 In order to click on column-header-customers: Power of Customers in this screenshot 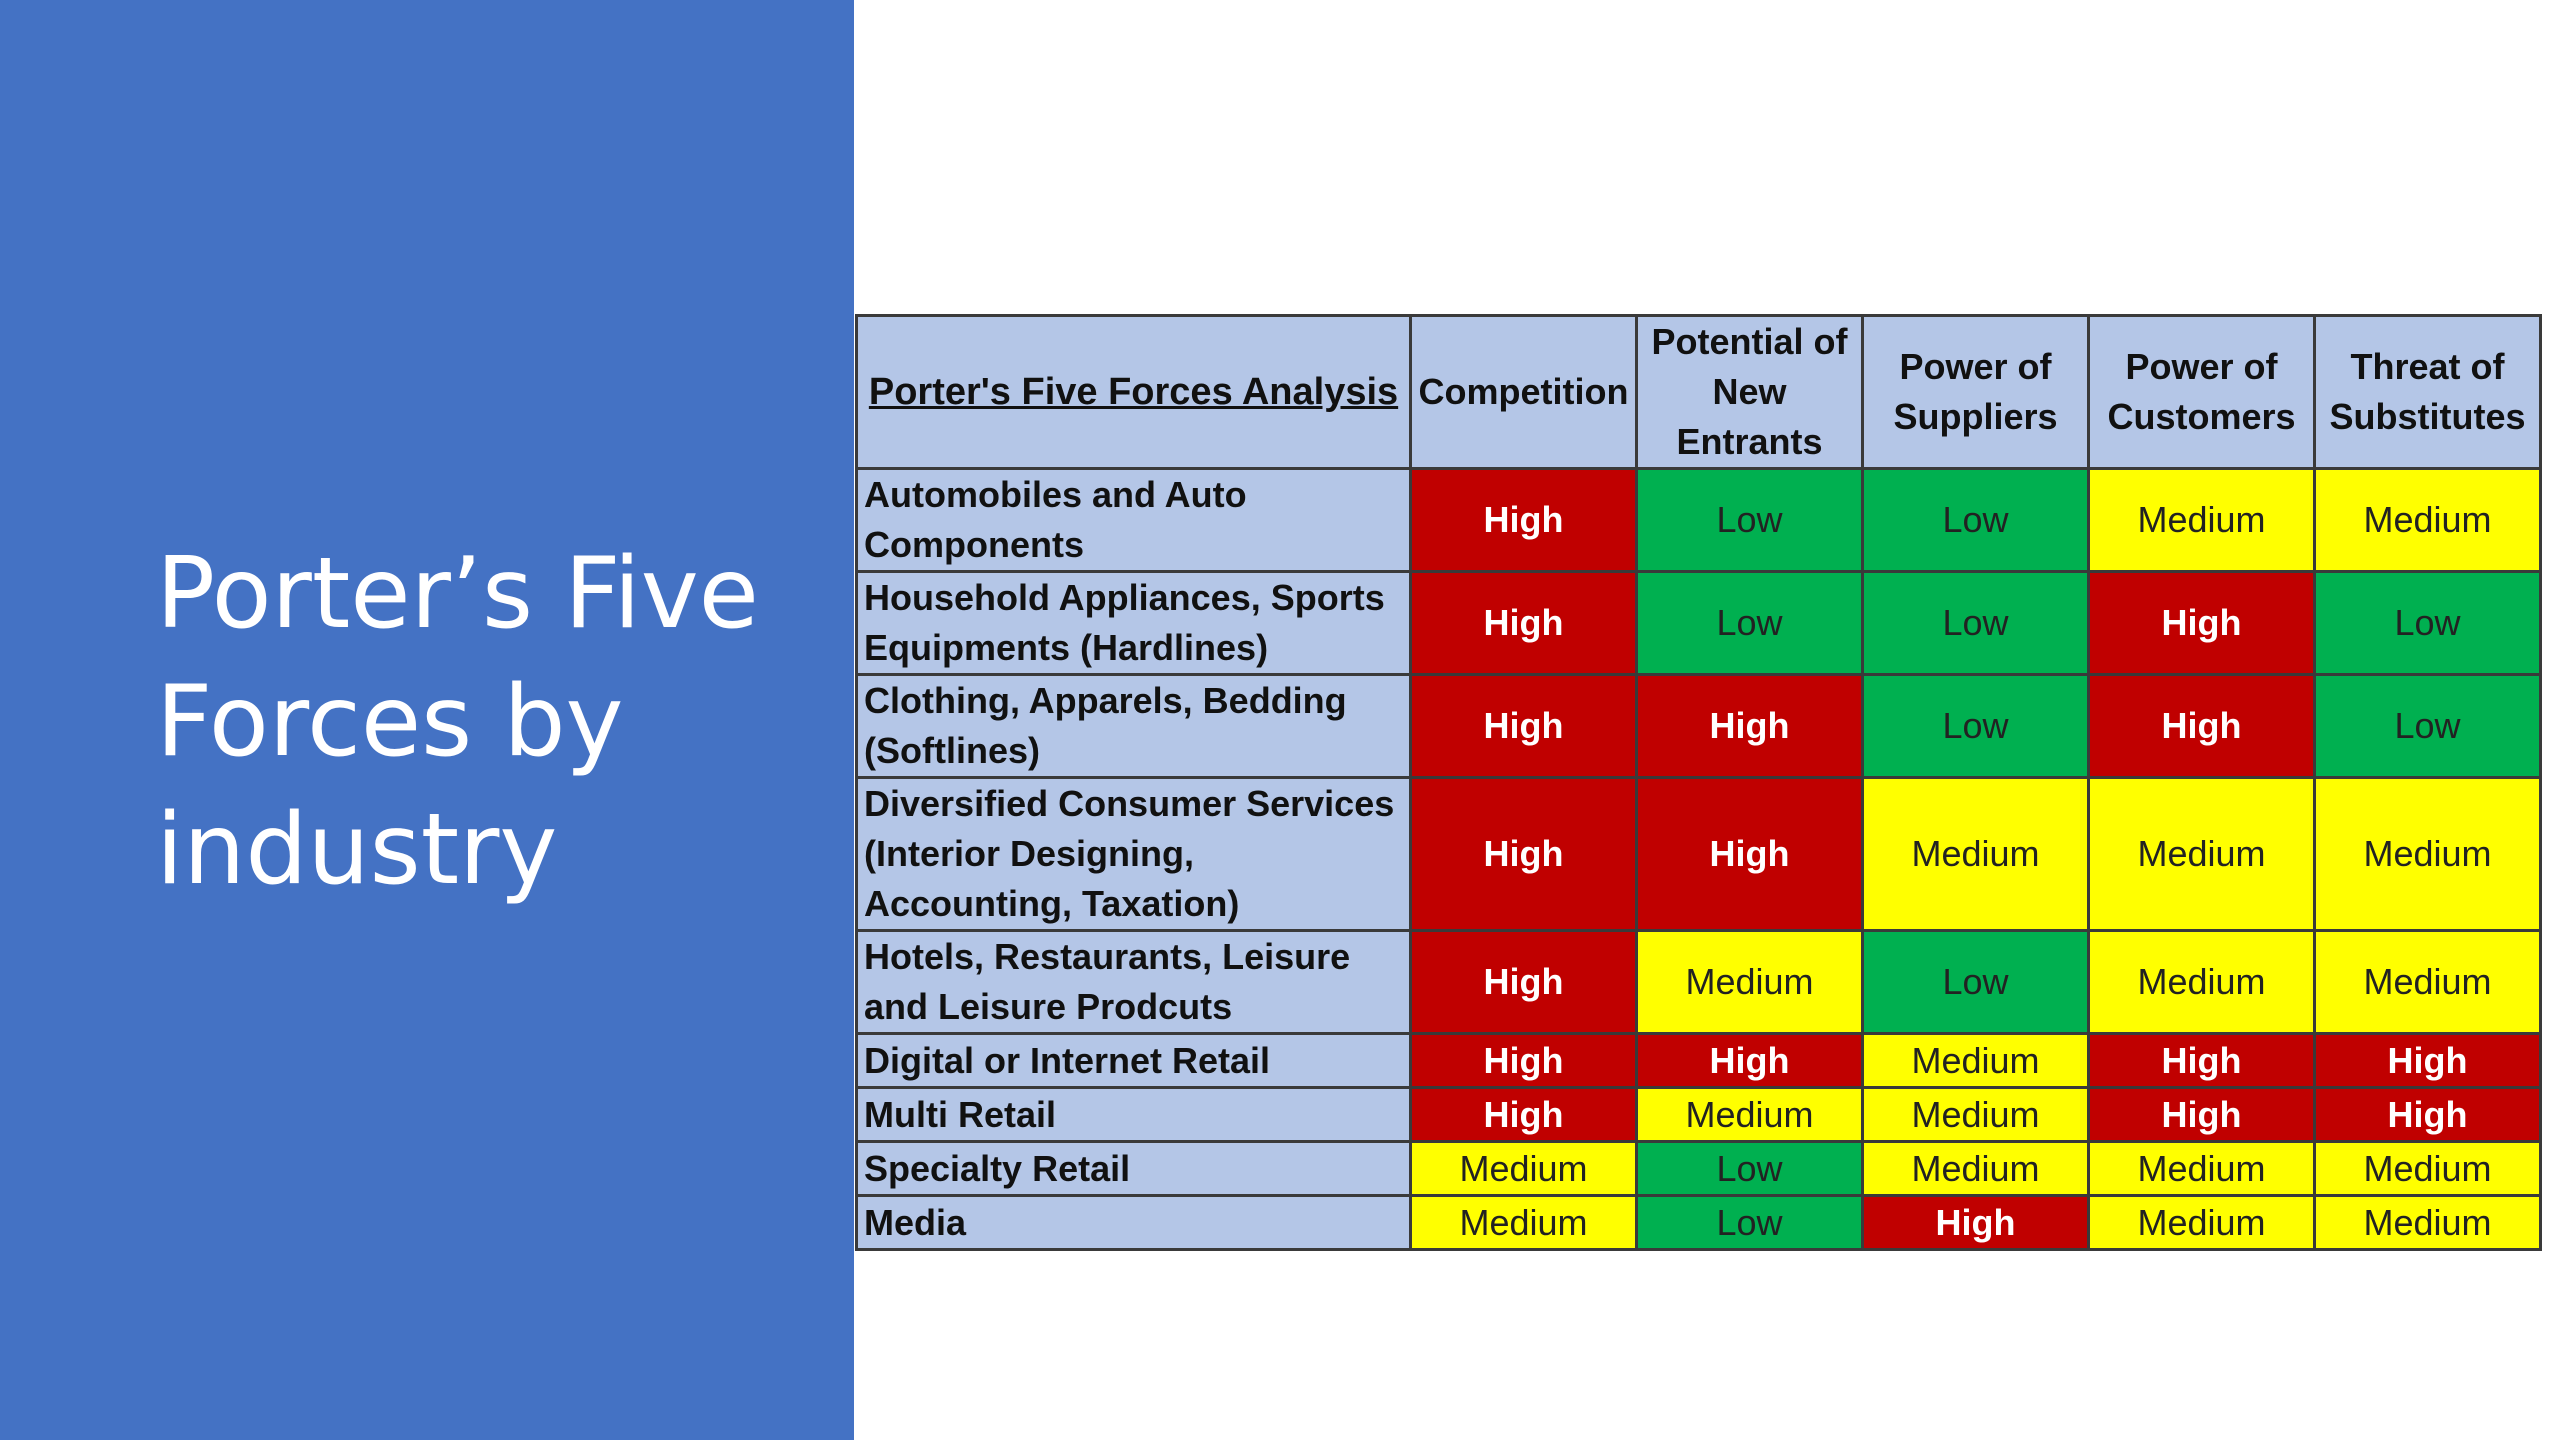, I will do `click(2201, 392)`.